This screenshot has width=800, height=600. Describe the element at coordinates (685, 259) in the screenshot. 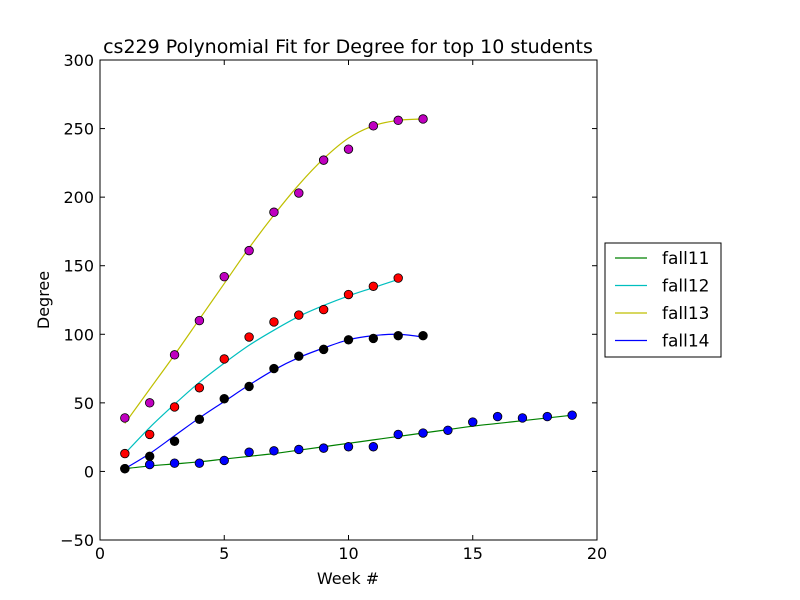

I see `legend-label-fall11: fall11` at that location.